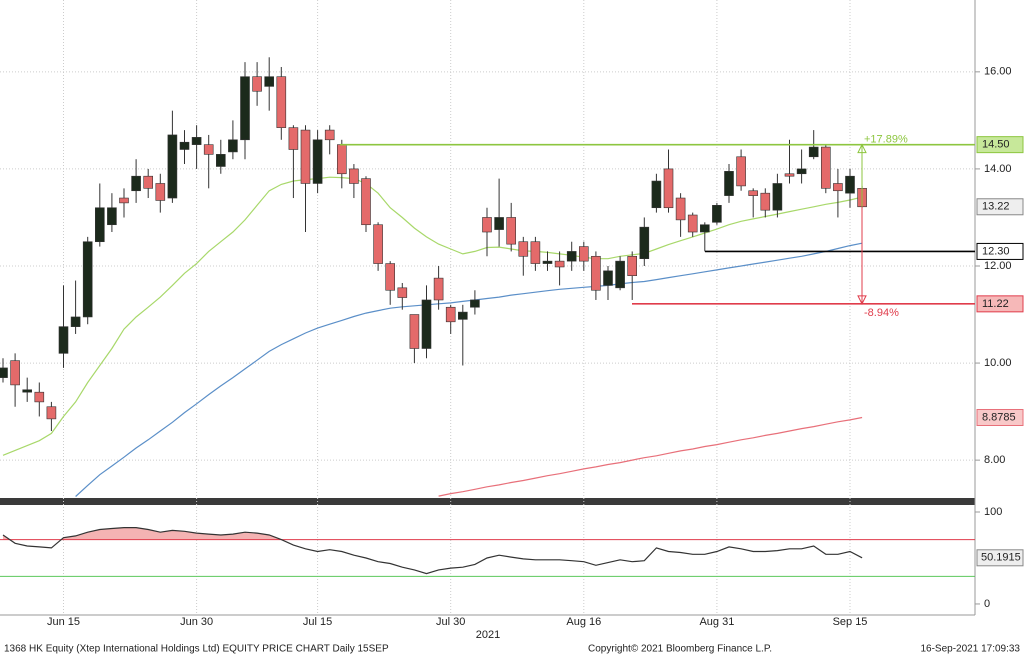 This screenshot has width=1024, height=658. Describe the element at coordinates (970, 649) in the screenshot. I see `footer-right: 16-Sep-2021 17:09:33` at that location.